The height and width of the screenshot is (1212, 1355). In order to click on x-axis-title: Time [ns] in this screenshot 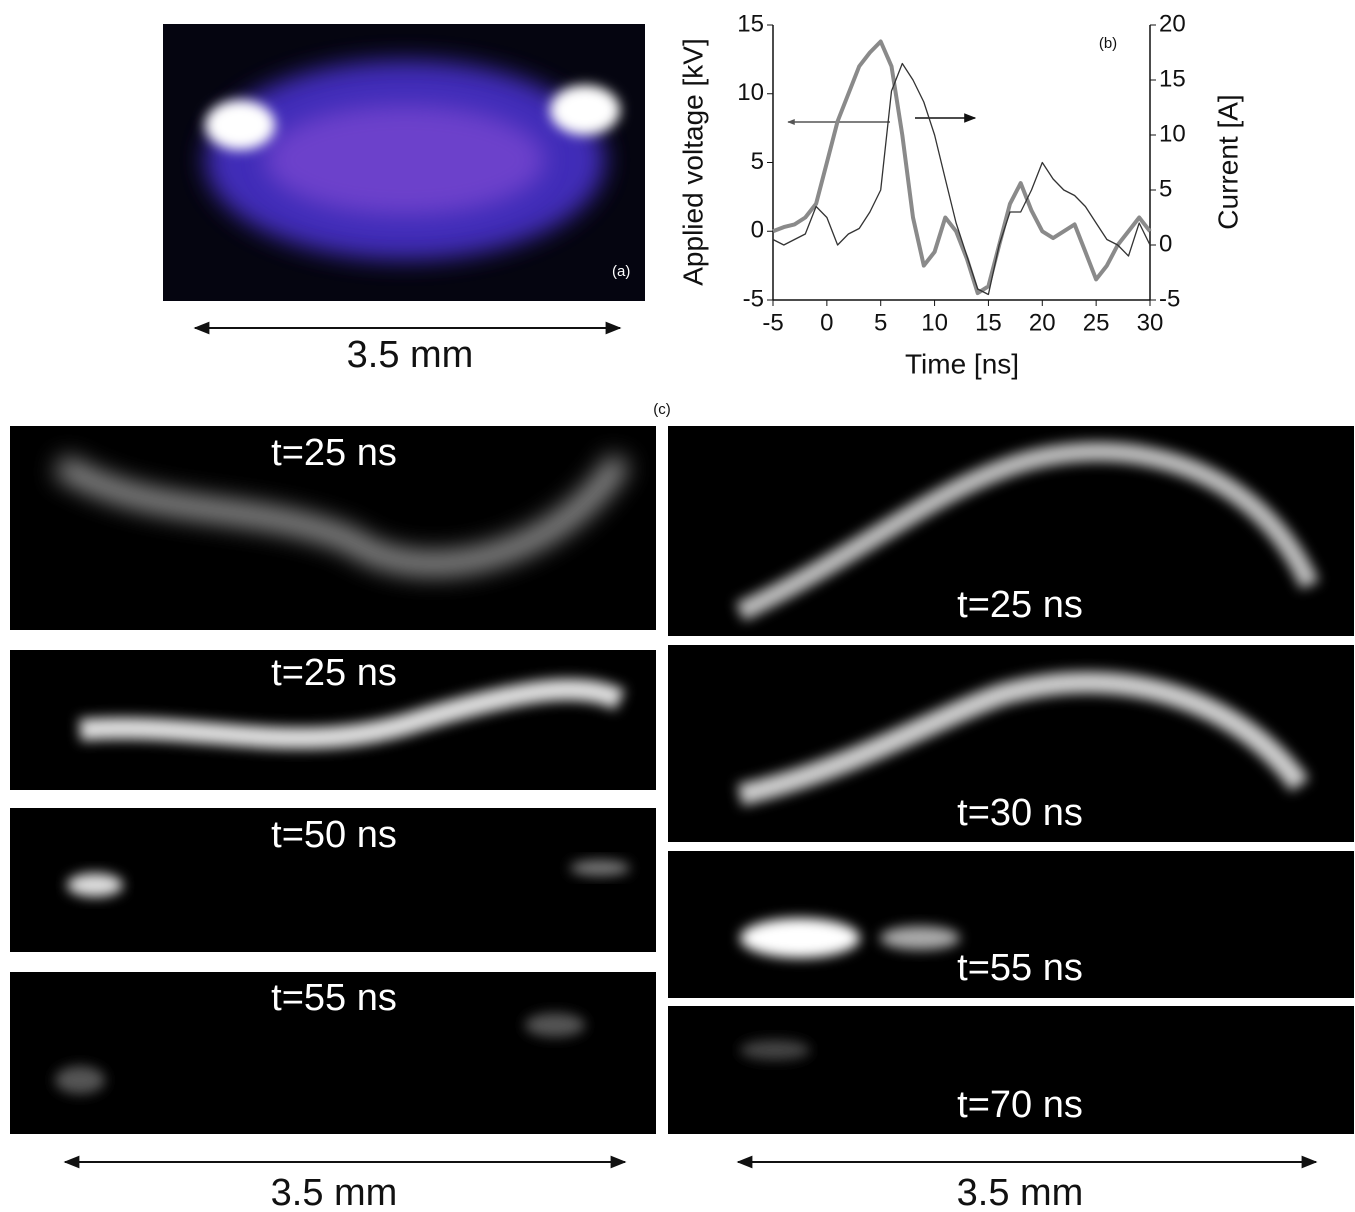, I will do `click(962, 363)`.